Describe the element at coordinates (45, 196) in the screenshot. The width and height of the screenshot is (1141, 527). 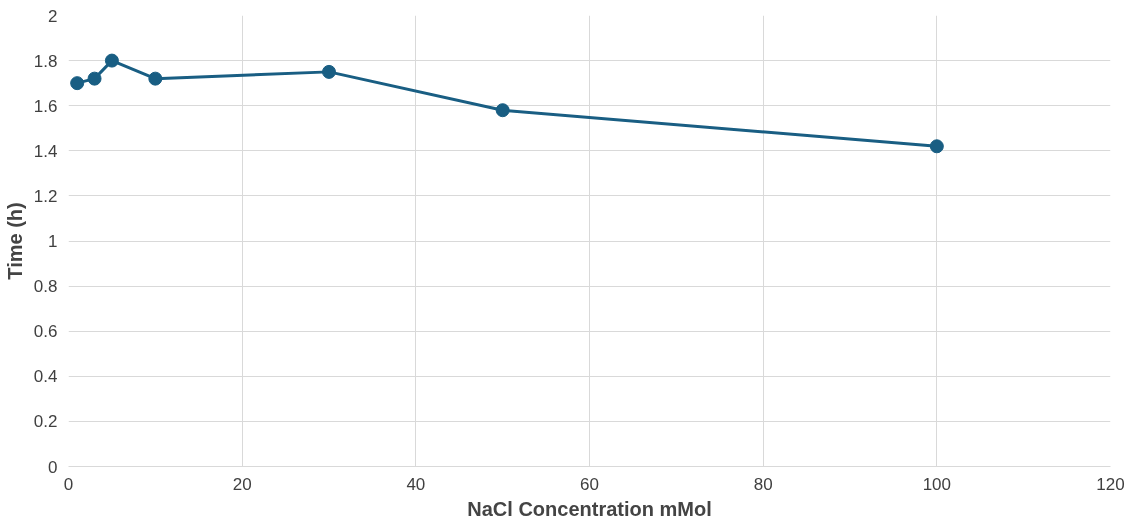
I see `y-tick-label: 1.2` at that location.